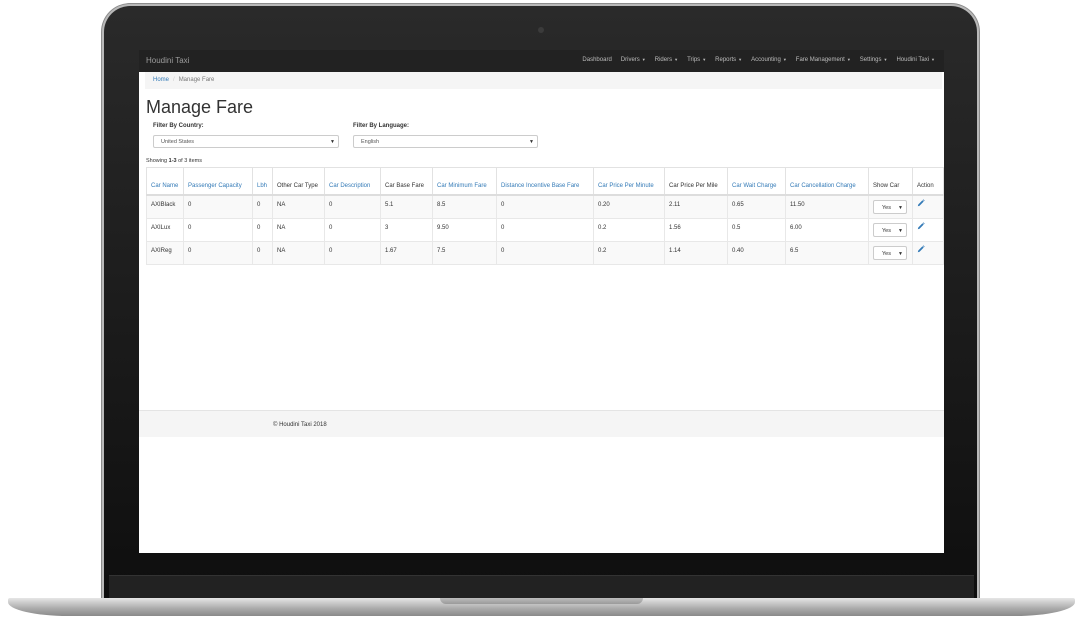  What do you see at coordinates (756, 181) in the screenshot?
I see `column-header-car-wait-charge: Car Wait Charge` at bounding box center [756, 181].